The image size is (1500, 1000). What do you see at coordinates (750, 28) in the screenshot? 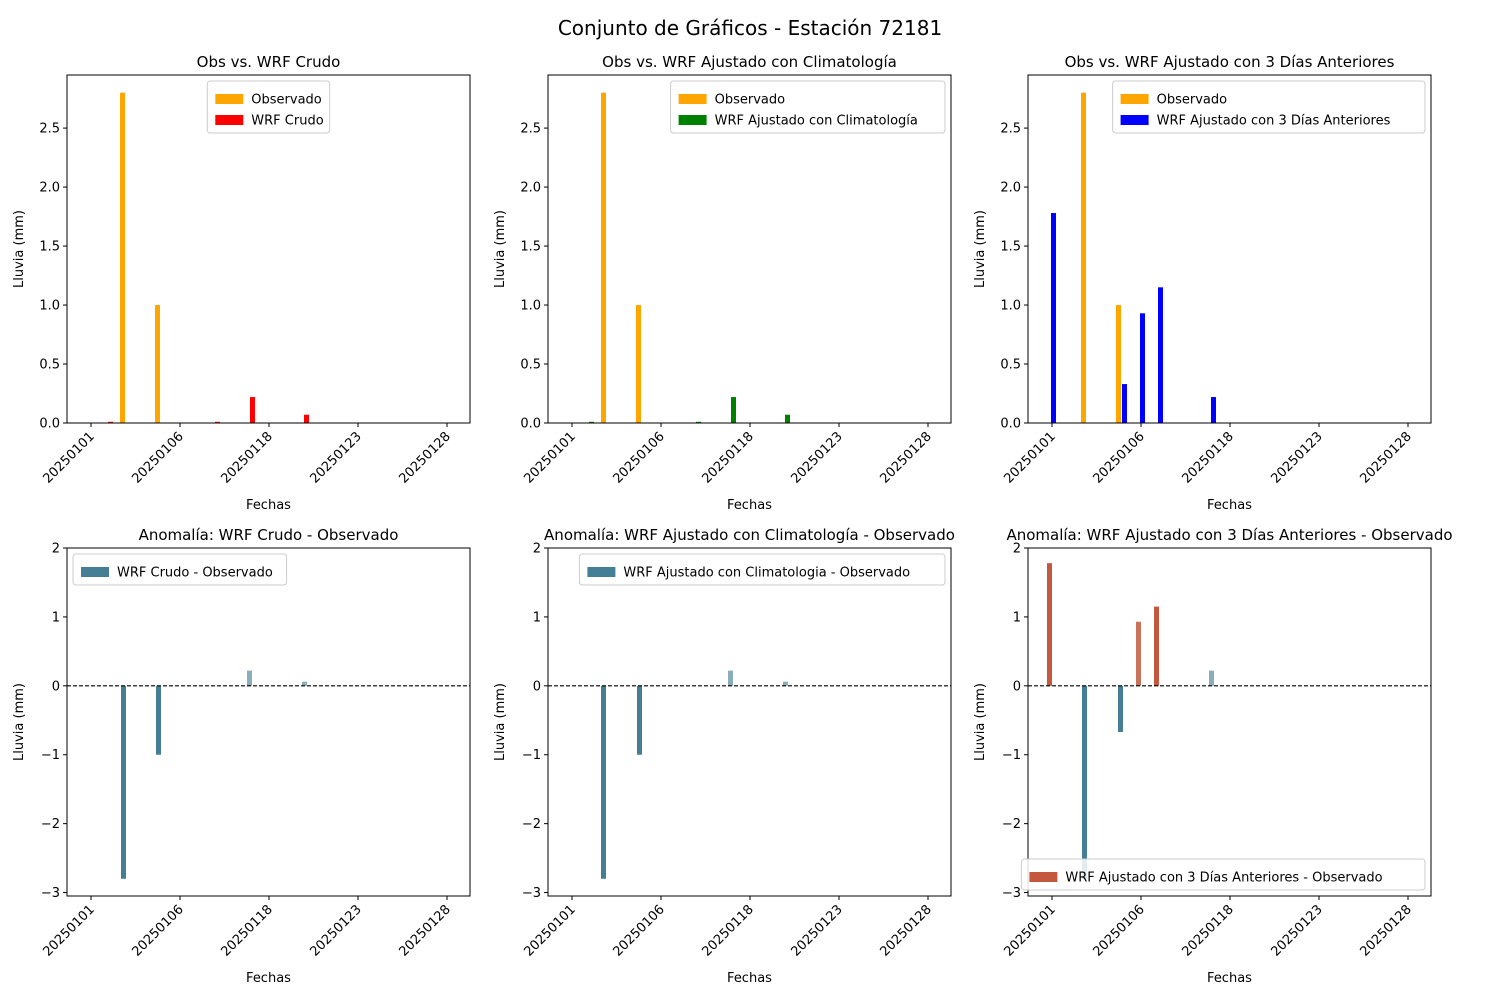
I see `figure-title: Conjunto de Gráficos - Estación 72181` at bounding box center [750, 28].